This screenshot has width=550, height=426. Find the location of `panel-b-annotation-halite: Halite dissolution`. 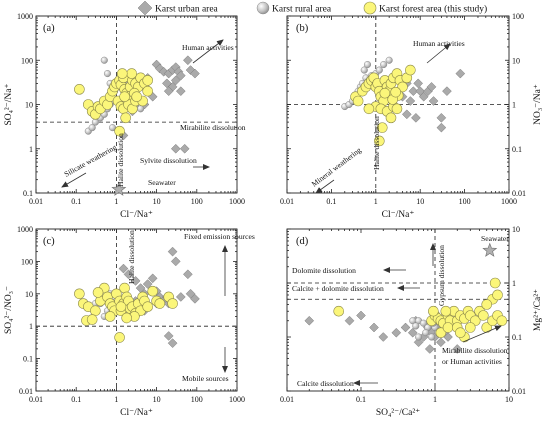

panel-b-annotation-halite: Halite dissolution is located at coordinates (376, 143).